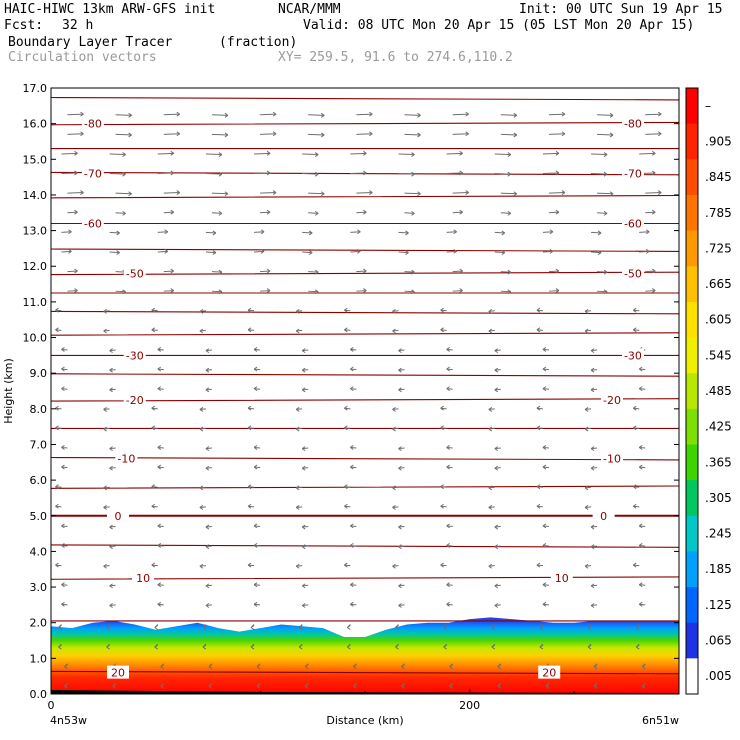 This screenshot has height=740, width=740. I want to click on contour-label: -70, so click(93, 174).